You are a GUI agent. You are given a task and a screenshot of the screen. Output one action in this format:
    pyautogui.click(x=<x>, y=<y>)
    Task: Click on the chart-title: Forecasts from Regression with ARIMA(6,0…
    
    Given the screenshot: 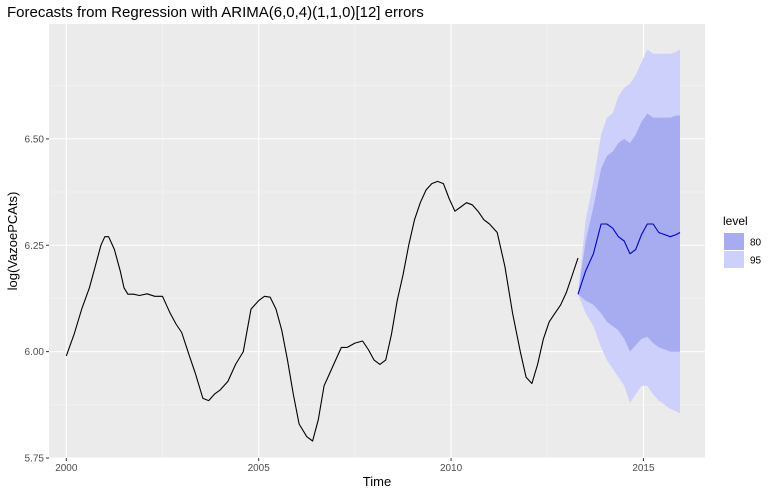 What is the action you would take?
    pyautogui.click(x=215, y=12)
    